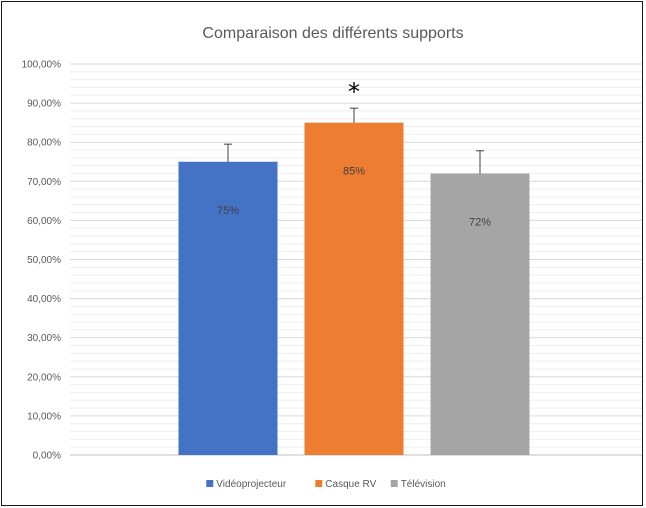 This screenshot has width=646, height=508. I want to click on data-label: 85%, so click(354, 172).